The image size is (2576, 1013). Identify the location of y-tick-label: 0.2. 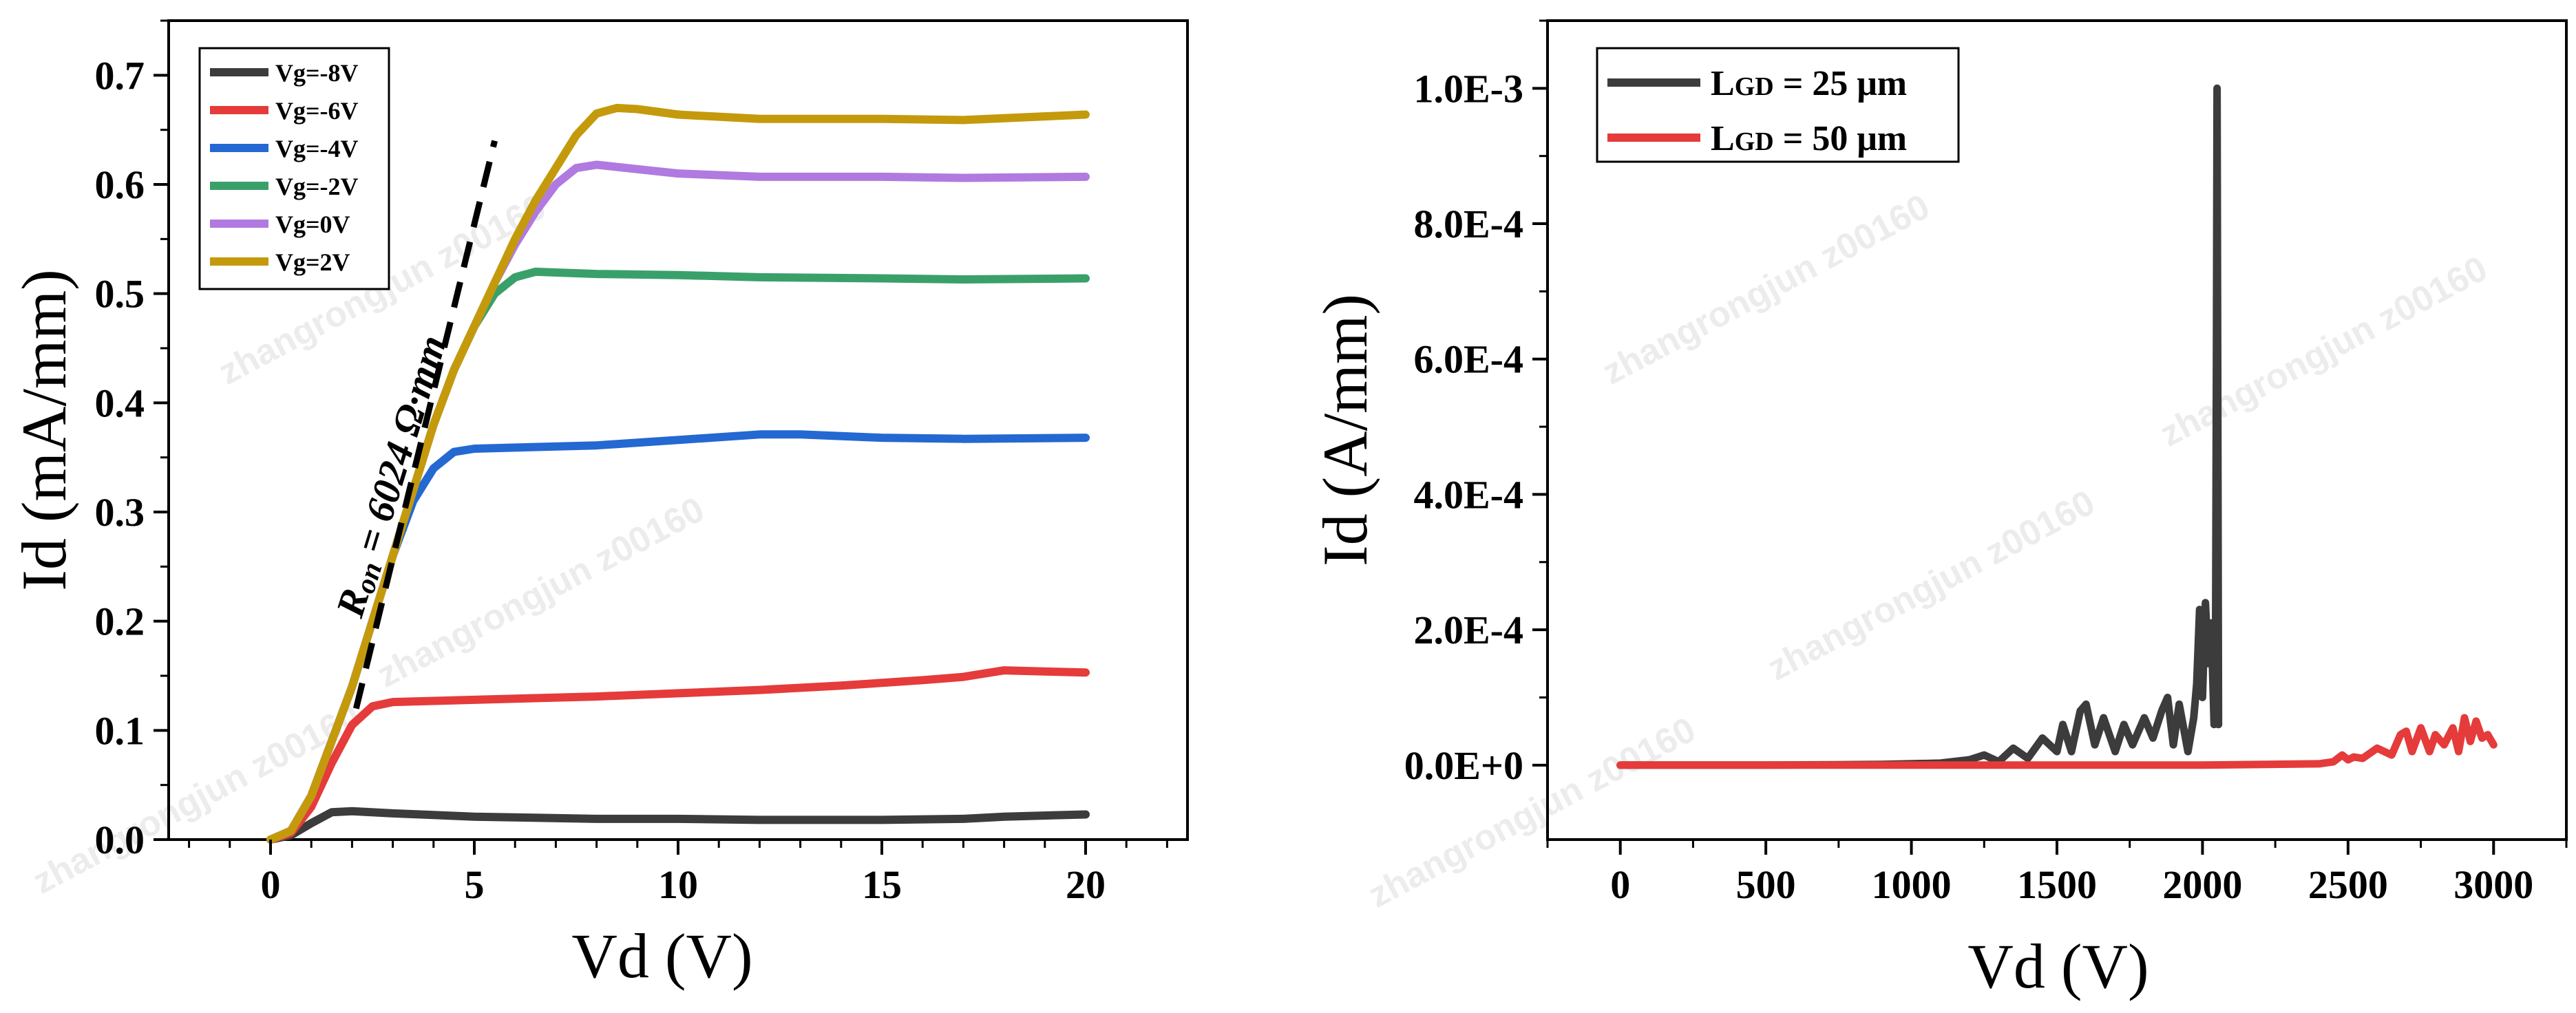
(120, 621).